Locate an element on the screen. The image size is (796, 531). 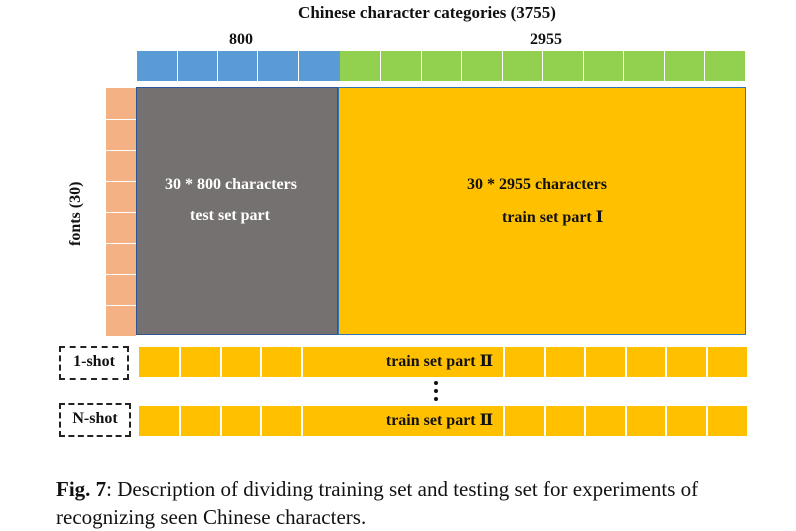
one-shot-row: train set part Ⅱ is located at coordinates (443, 362).